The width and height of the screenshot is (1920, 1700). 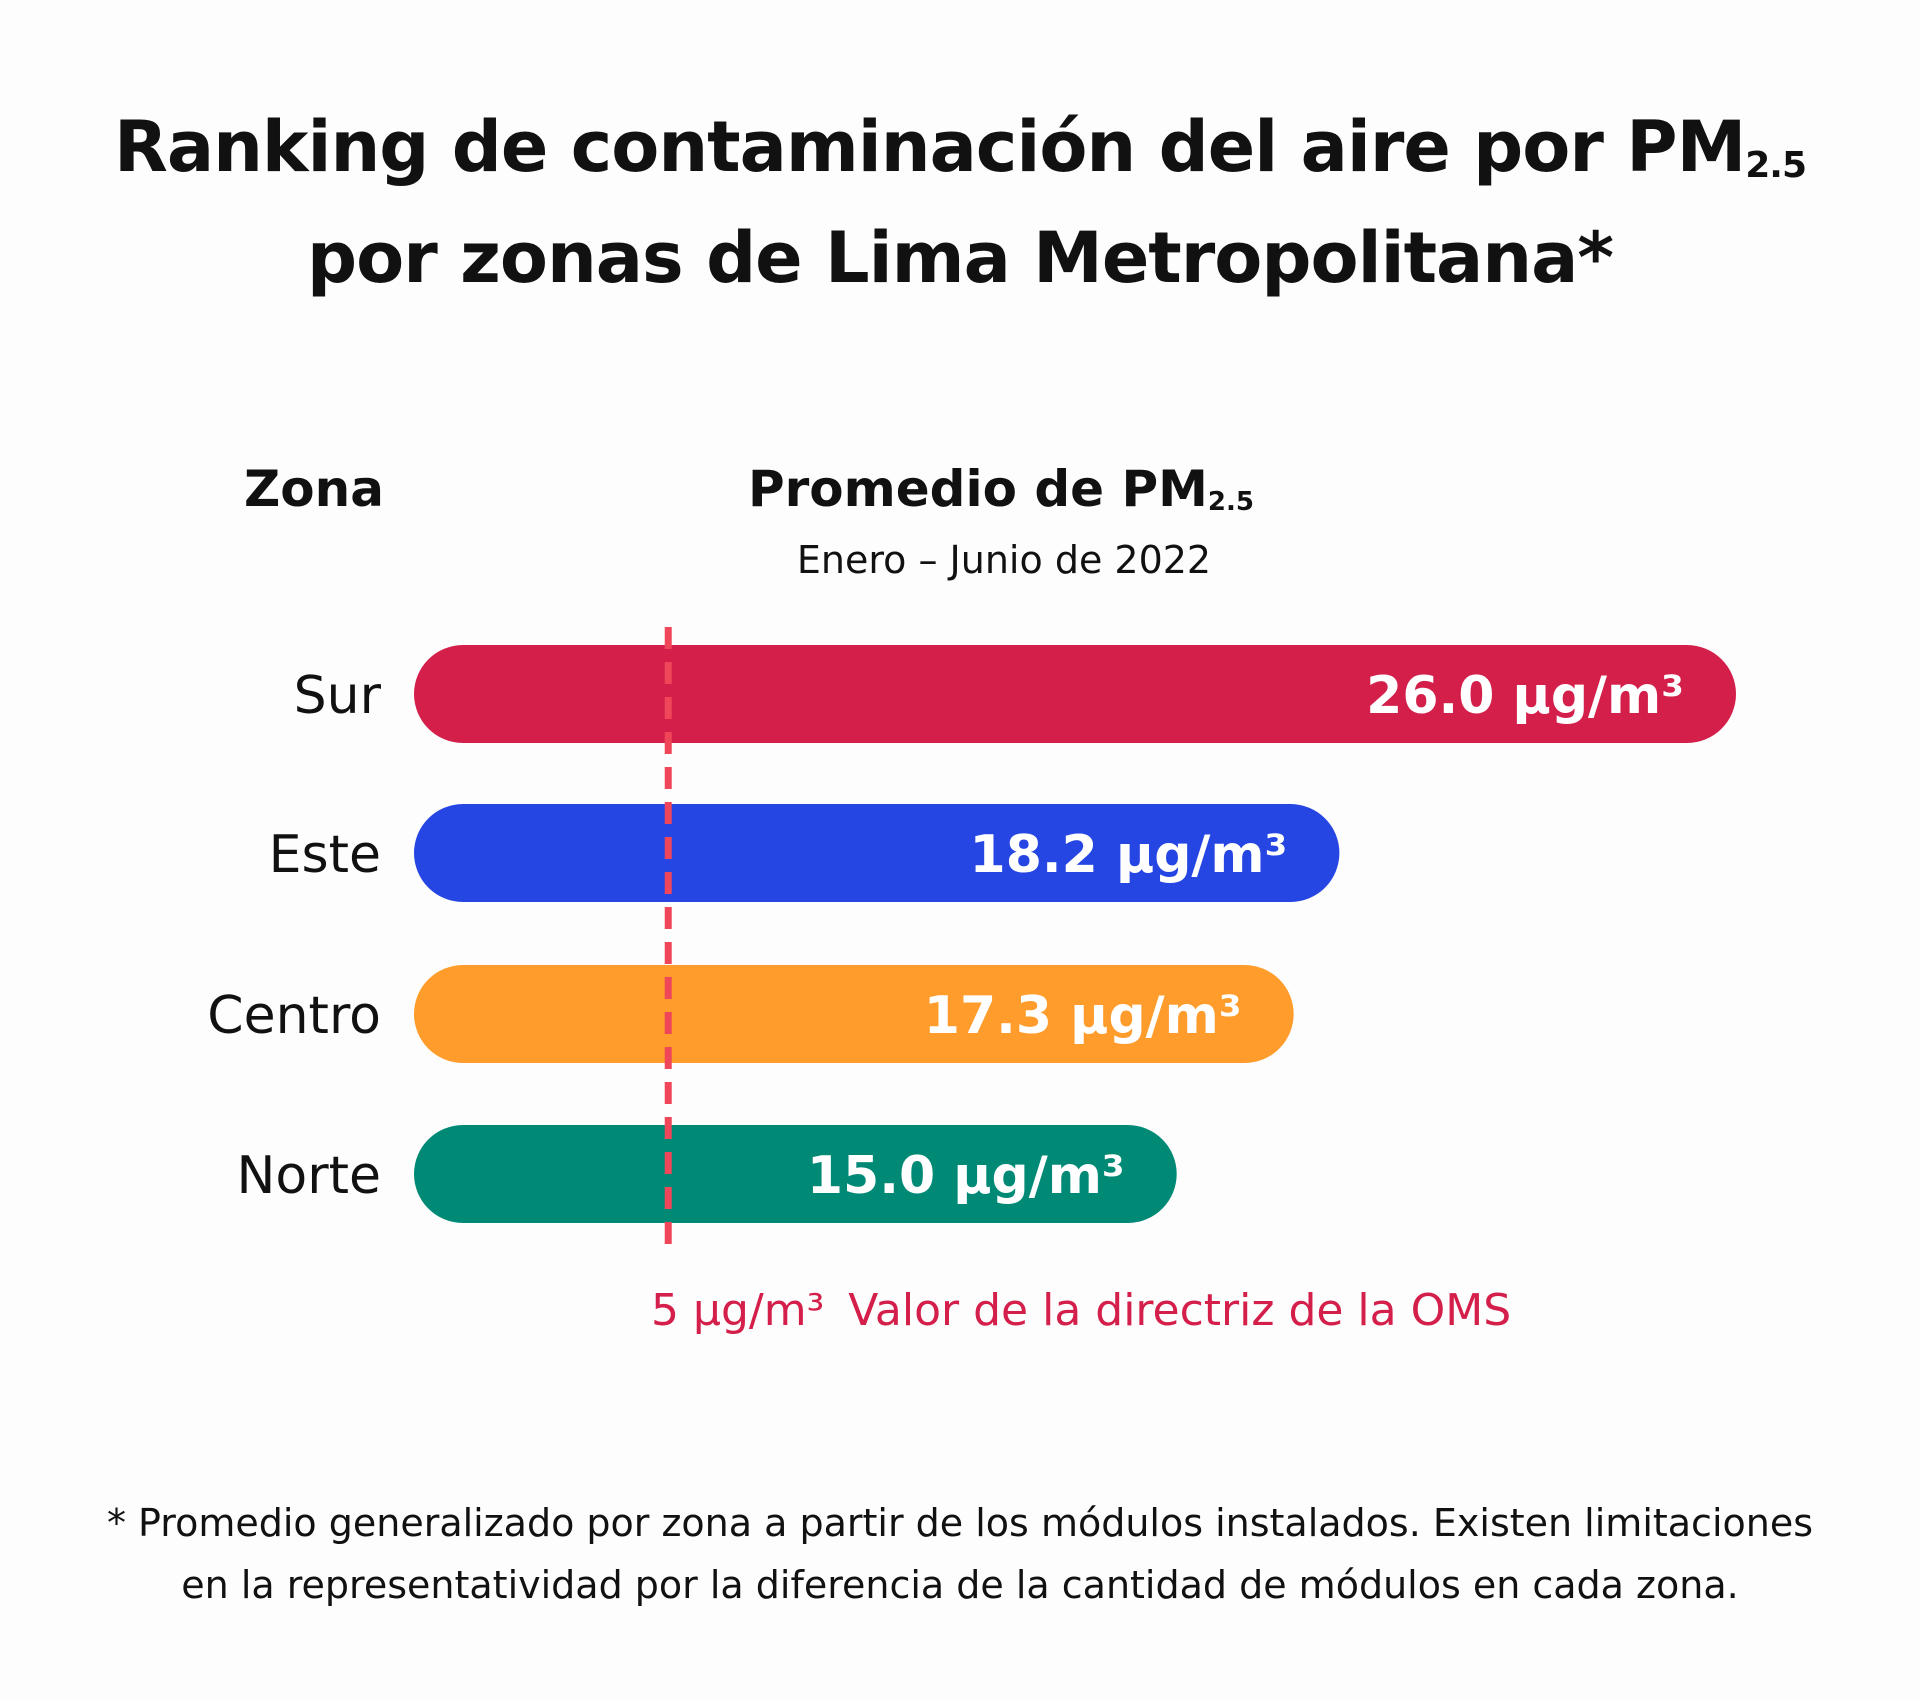 What do you see at coordinates (314, 489) in the screenshot?
I see `zona-header: Zona` at bounding box center [314, 489].